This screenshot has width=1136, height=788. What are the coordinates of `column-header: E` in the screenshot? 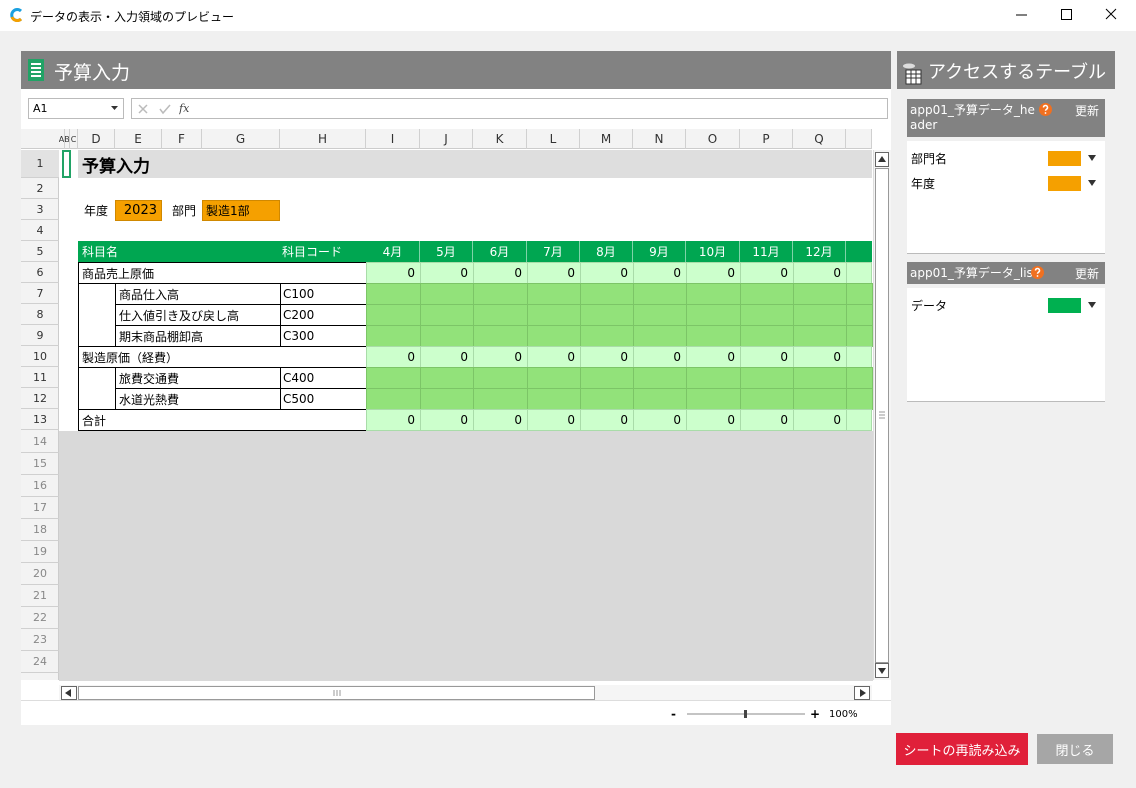 It's located at (138, 139).